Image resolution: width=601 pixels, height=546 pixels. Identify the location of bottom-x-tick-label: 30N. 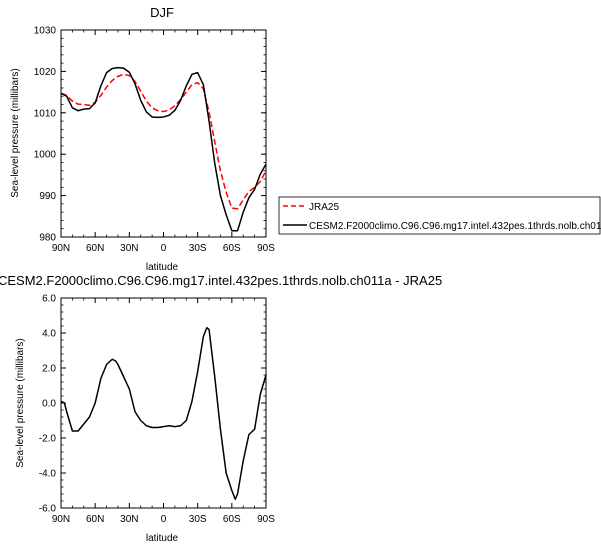
(129, 519).